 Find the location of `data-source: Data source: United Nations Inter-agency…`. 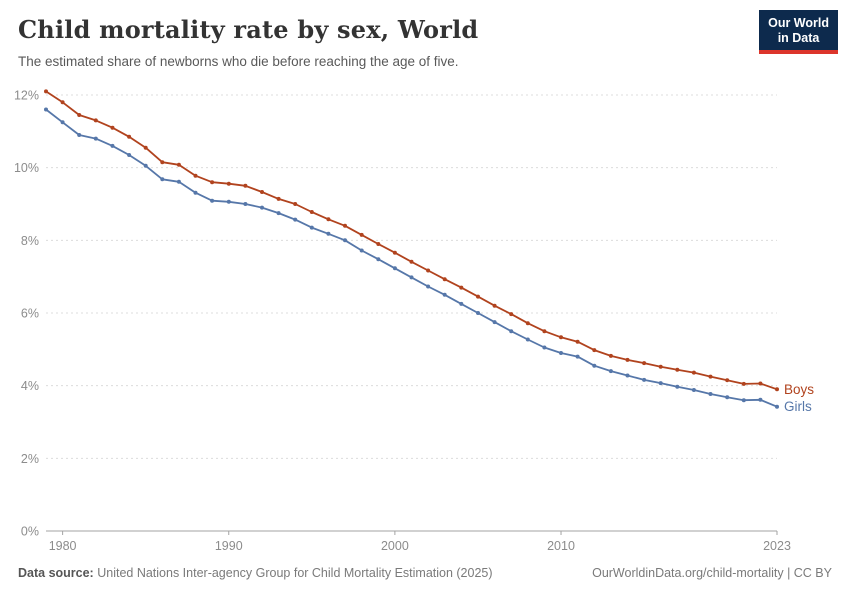

data-source: Data source: United Nations Inter-agency… is located at coordinates (255, 573).